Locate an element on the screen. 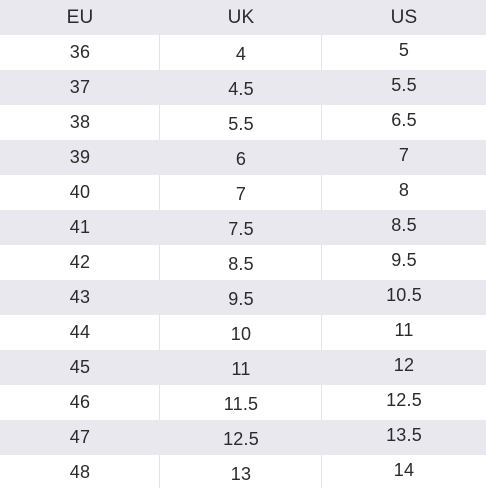  table-row: 43 9.5 10.5 is located at coordinates (243, 297).